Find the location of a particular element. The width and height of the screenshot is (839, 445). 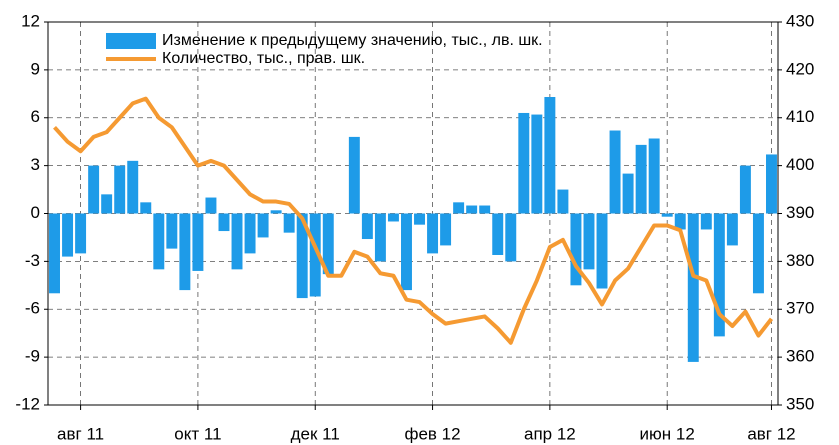

x-tick-label: фев 12 is located at coordinates (432, 433).